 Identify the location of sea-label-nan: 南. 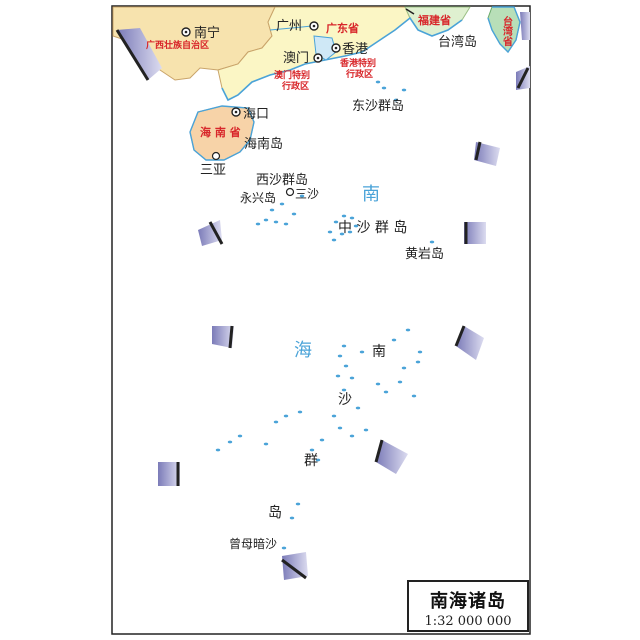
(371, 194).